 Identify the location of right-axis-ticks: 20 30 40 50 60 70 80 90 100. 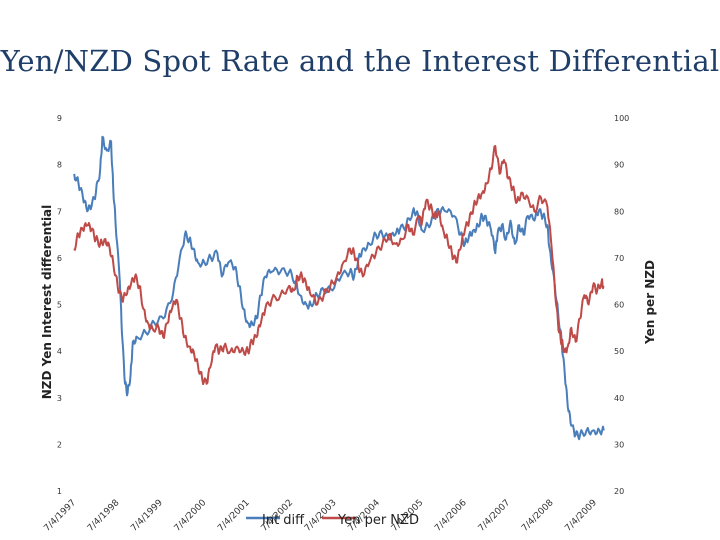
(621, 305).